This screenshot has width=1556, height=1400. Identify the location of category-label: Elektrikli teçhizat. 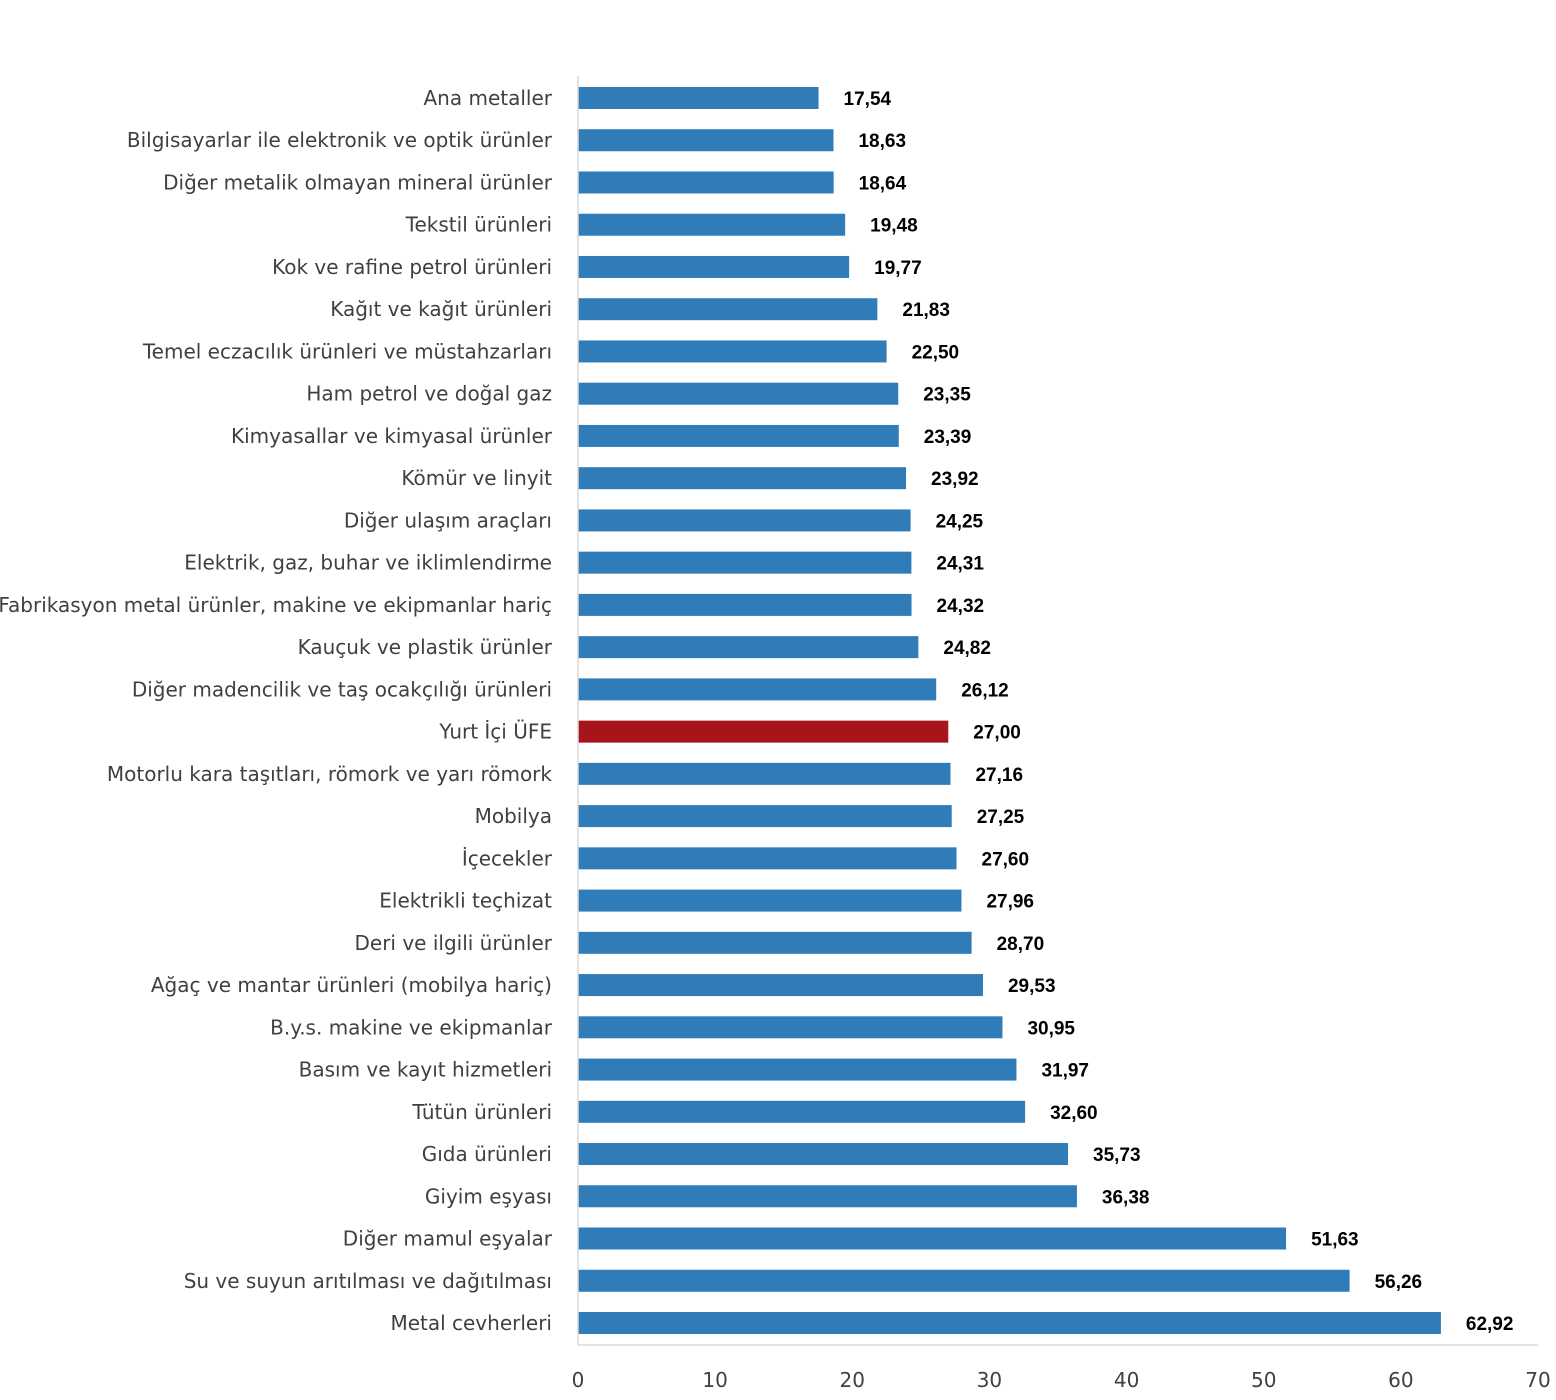
(465, 901).